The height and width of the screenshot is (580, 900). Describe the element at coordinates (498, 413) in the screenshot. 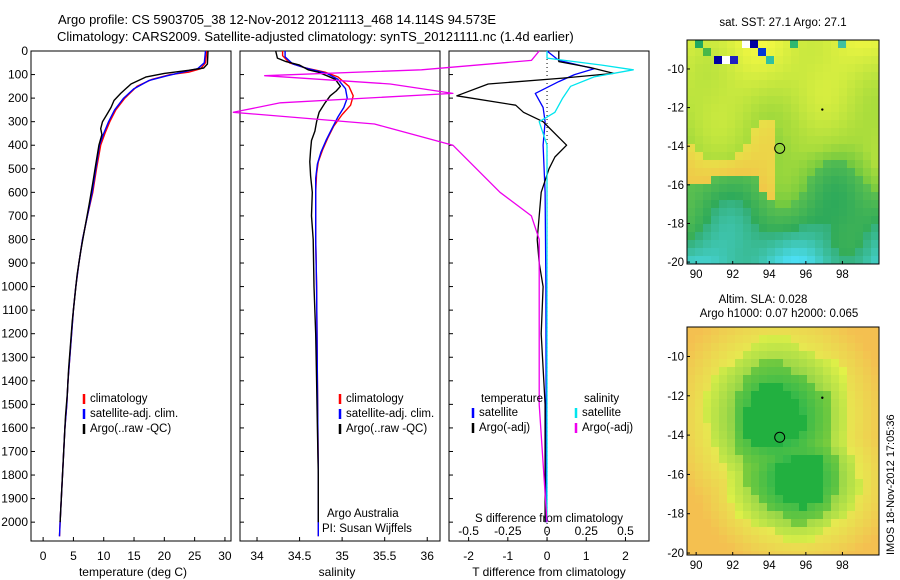

I see `difference-temperature-legend-entry: satellite` at that location.